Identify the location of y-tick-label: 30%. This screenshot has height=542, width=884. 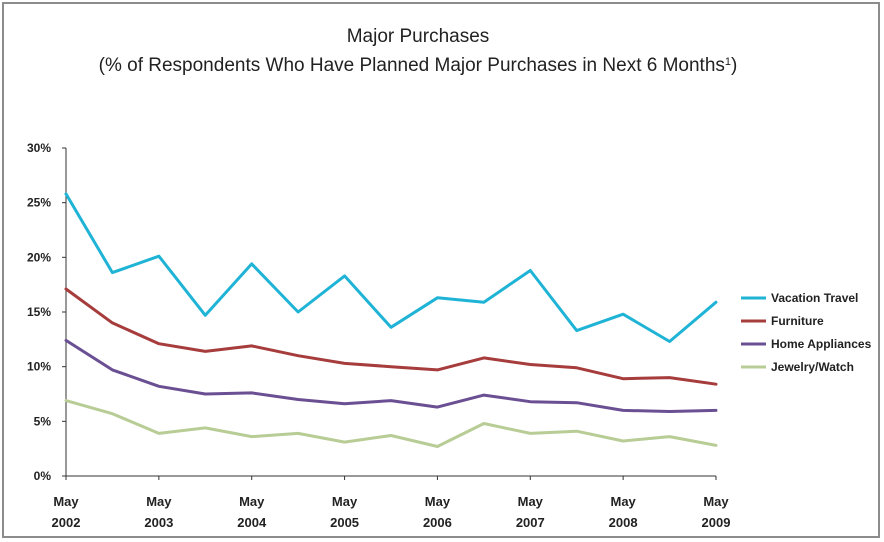
(39, 148).